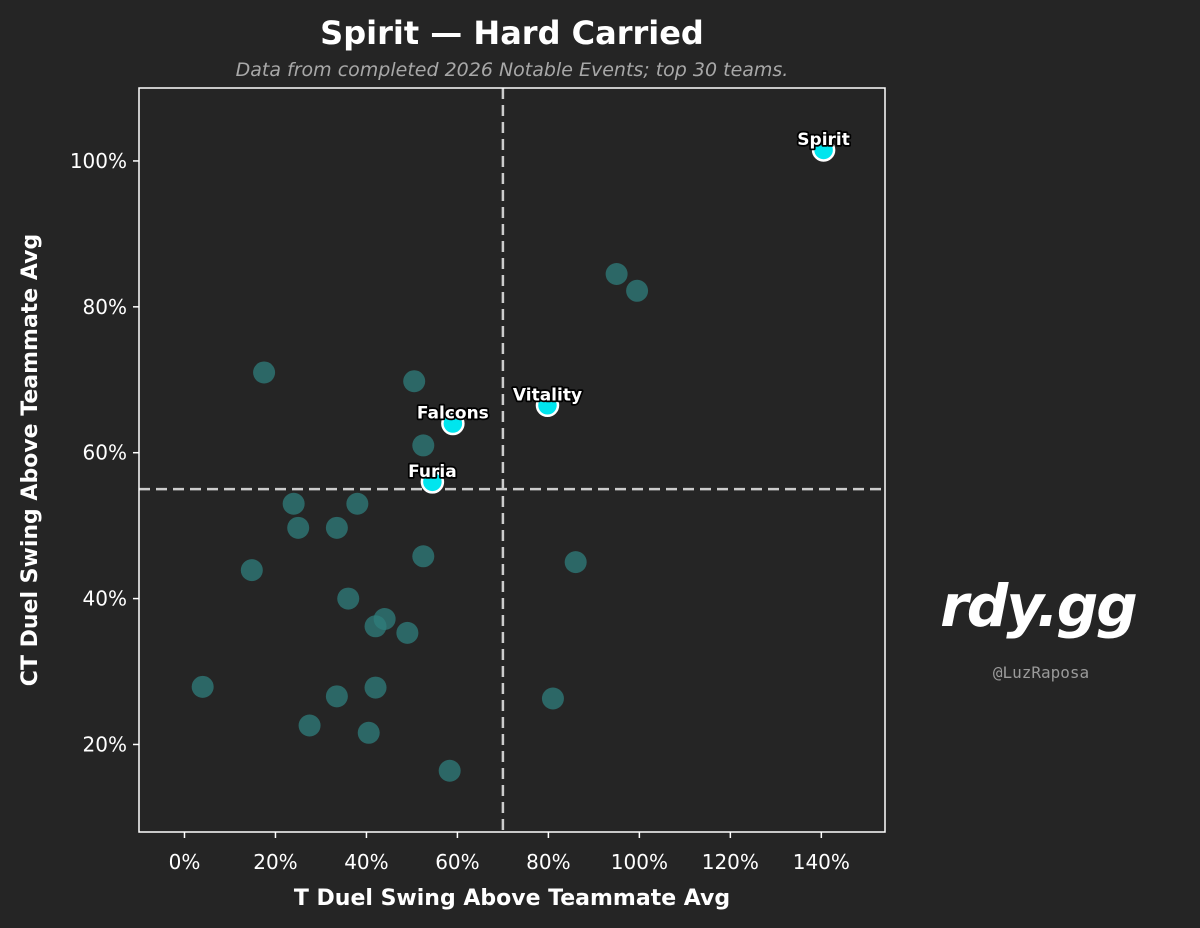 The height and width of the screenshot is (928, 1200). Describe the element at coordinates (105, 307) in the screenshot. I see `y-tick-label: 80%` at that location.